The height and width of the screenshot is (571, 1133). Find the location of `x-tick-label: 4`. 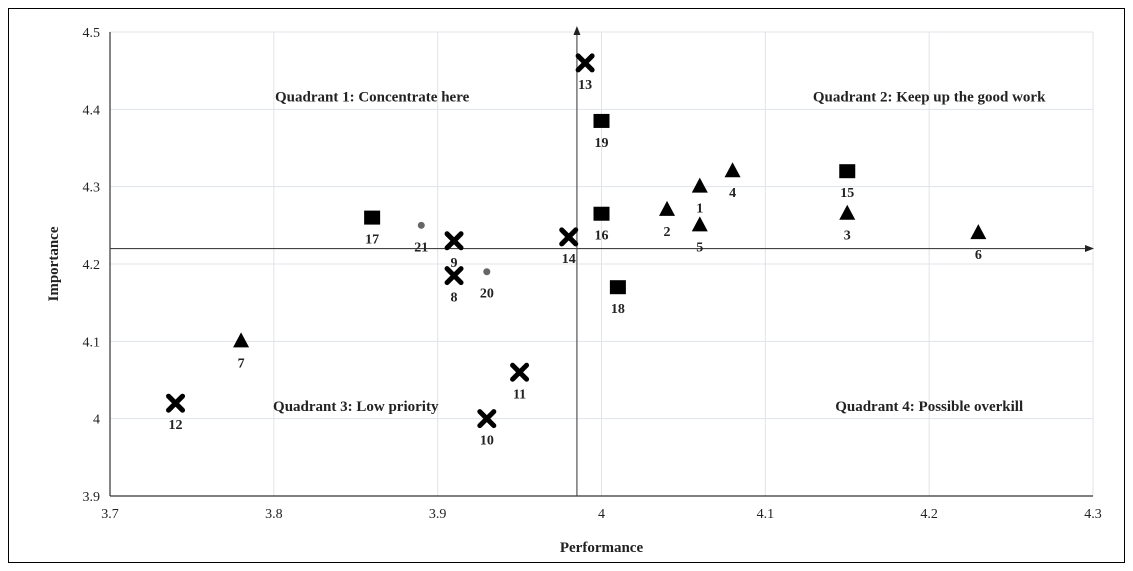

x-tick-label: 4 is located at coordinates (601, 514).